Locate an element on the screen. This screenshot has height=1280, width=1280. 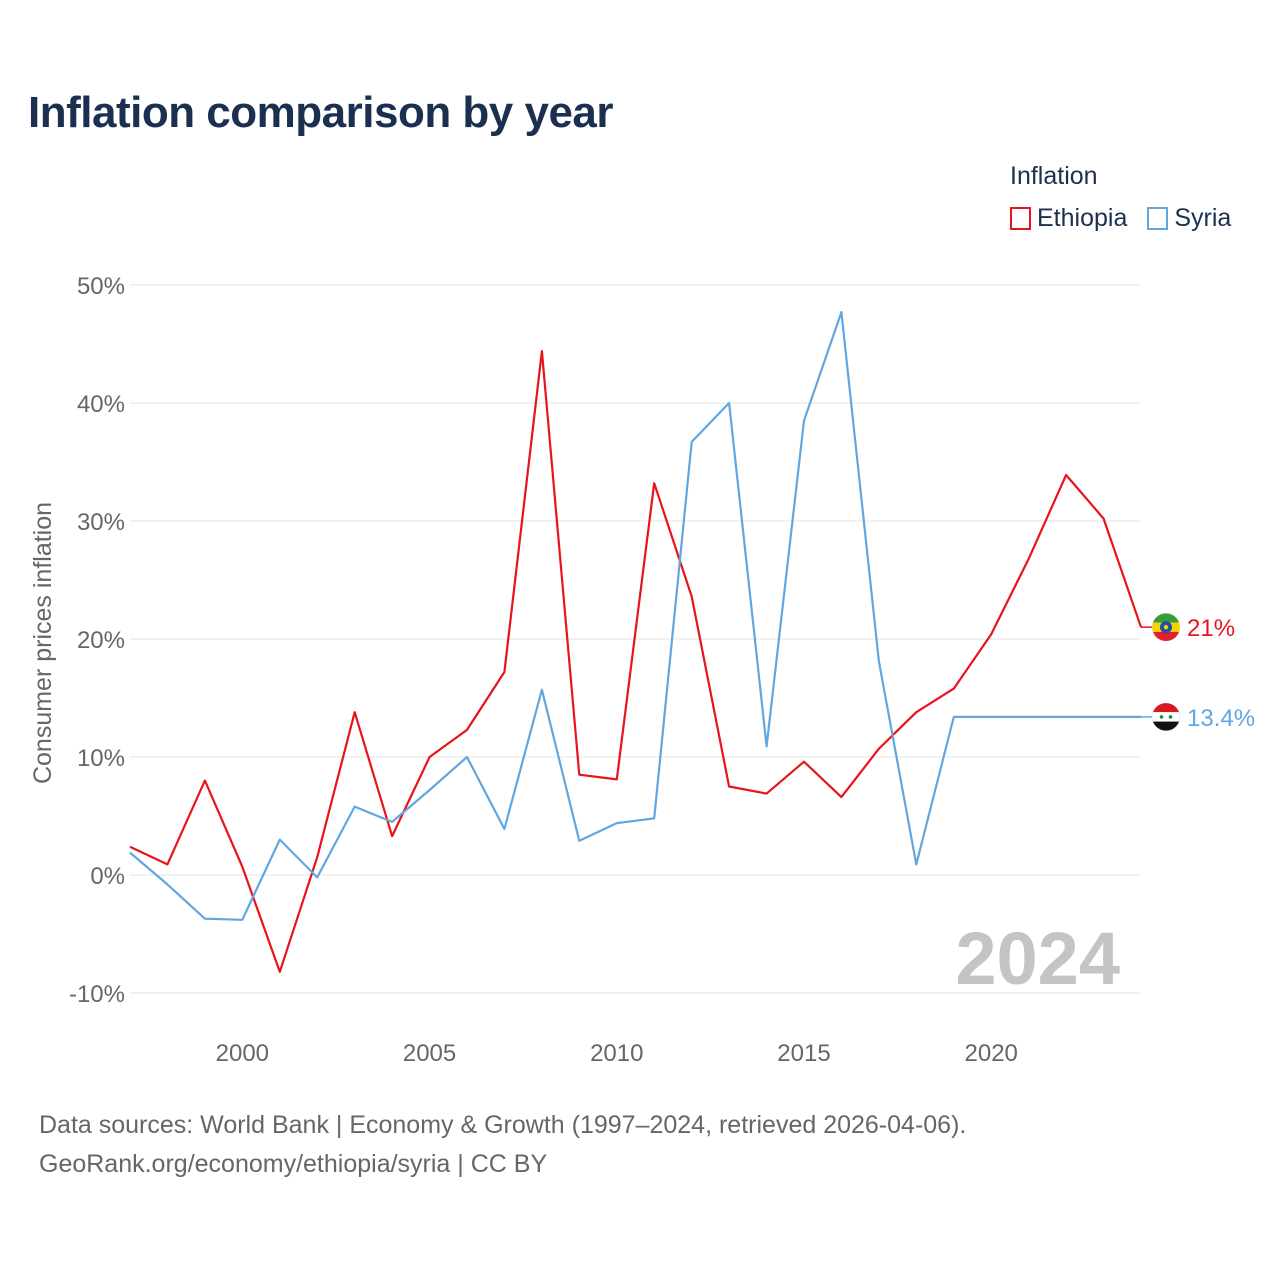
y-tick-label: 20% is located at coordinates (101, 640).